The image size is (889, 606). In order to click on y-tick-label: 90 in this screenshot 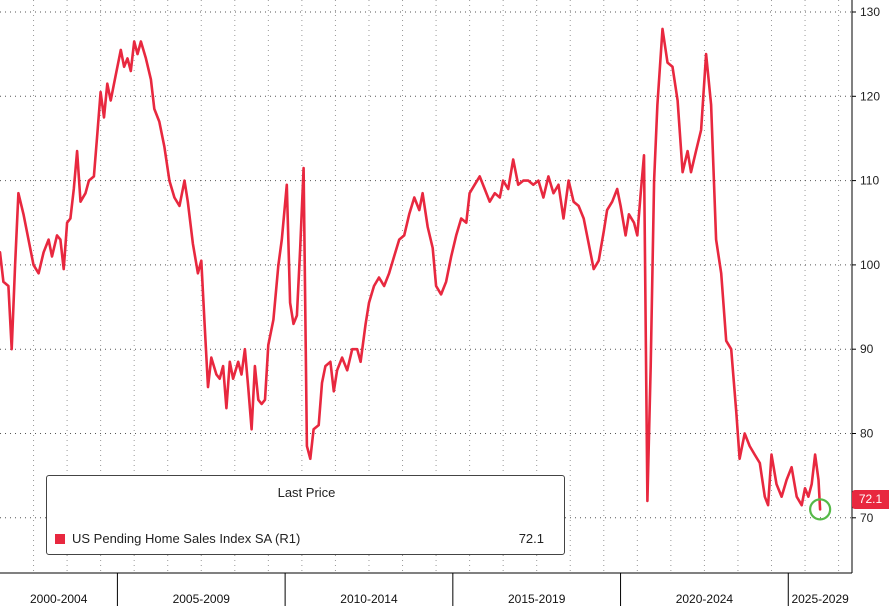, I will do `click(867, 349)`.